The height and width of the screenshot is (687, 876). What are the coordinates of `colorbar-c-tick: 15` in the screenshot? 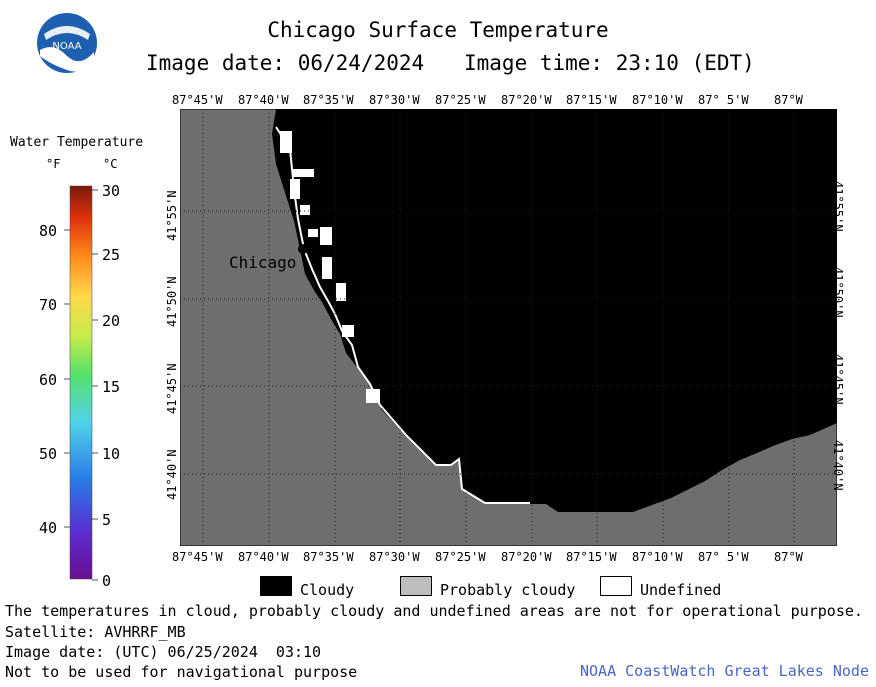 It's located at (111, 387).